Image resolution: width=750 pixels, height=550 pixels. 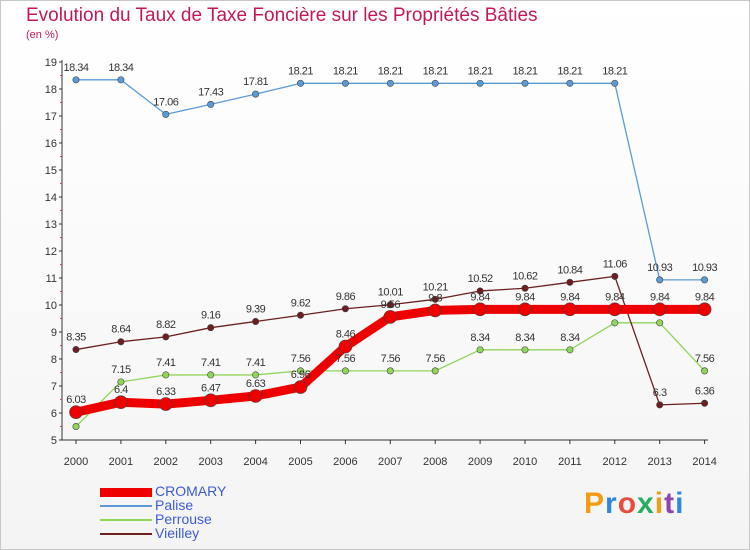 What do you see at coordinates (76, 338) in the screenshot?
I see `data-label-vieilley: 8.35` at bounding box center [76, 338].